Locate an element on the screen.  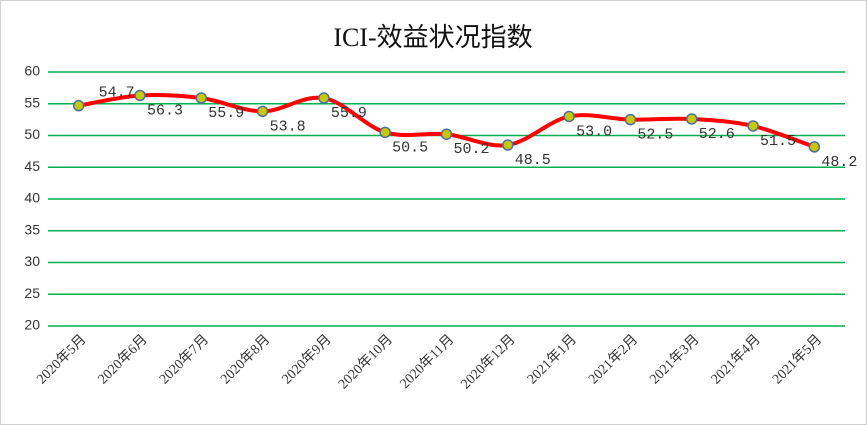
data-label: 48.5 is located at coordinates (533, 160).